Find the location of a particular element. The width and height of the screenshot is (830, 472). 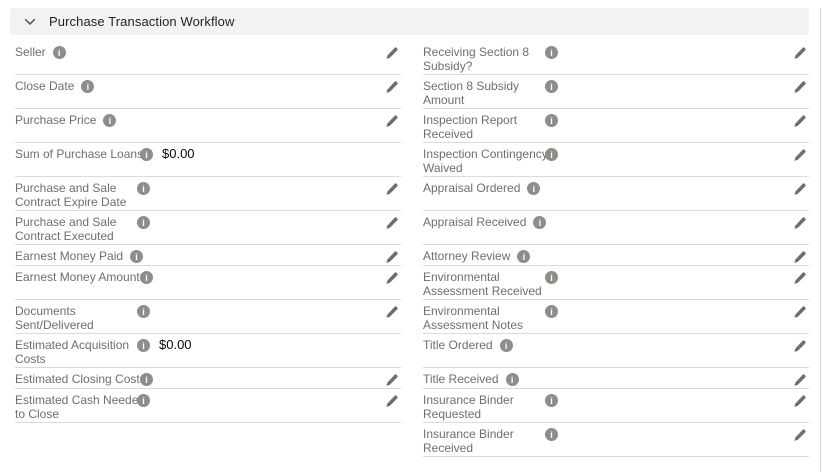

field-label-line: Requested is located at coordinates (452, 414).